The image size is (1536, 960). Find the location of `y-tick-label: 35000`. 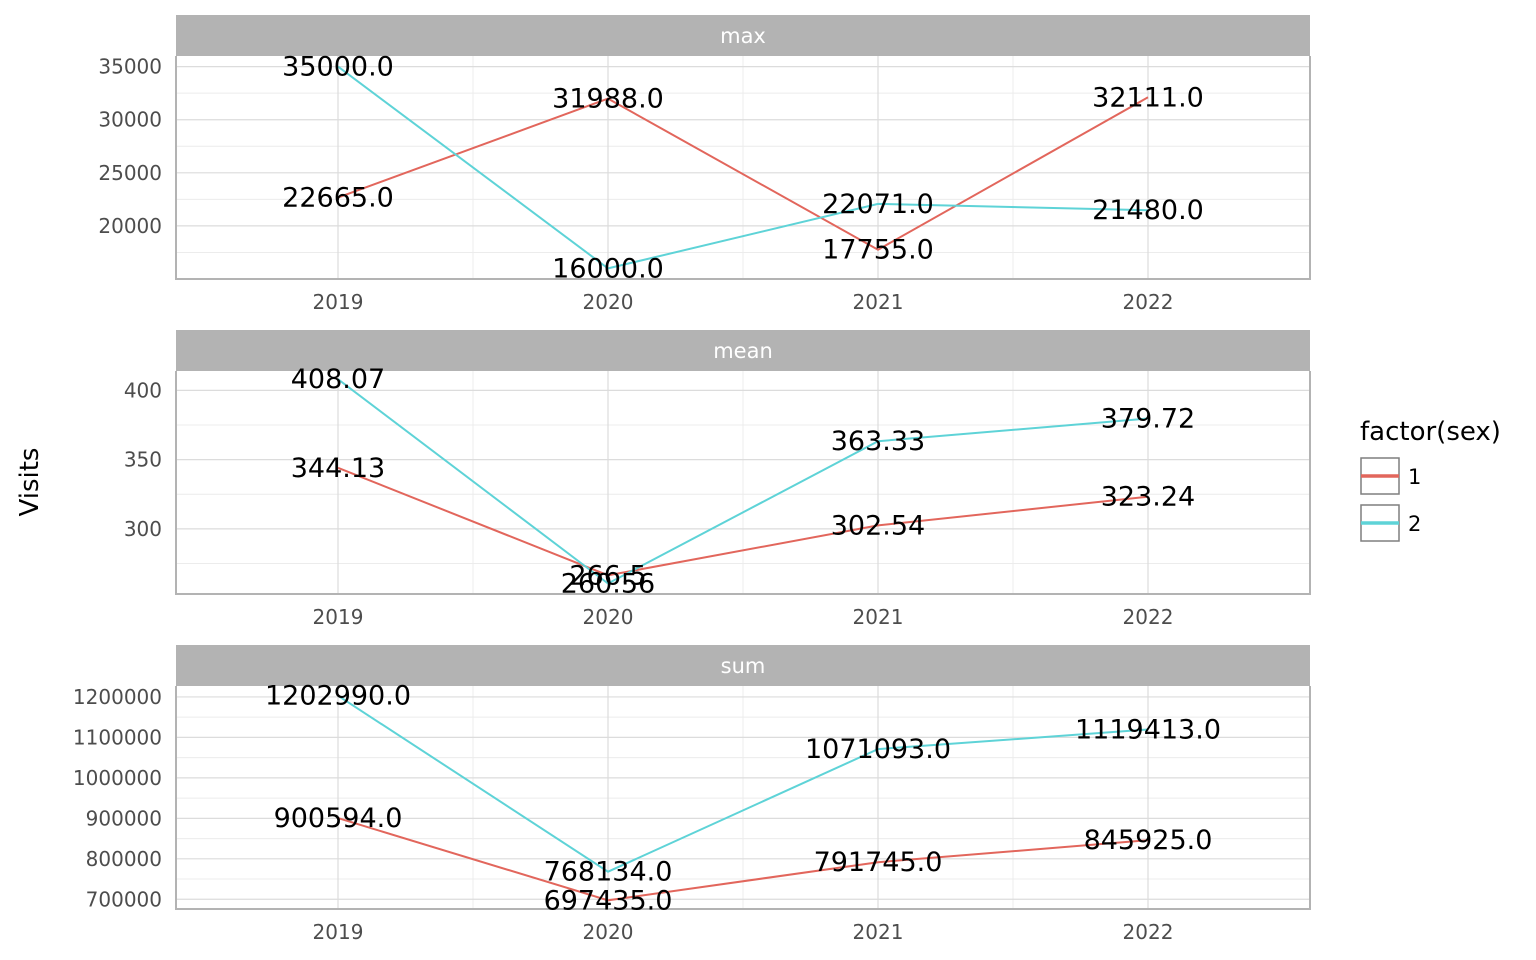

y-tick-label: 35000 is located at coordinates (130, 67).